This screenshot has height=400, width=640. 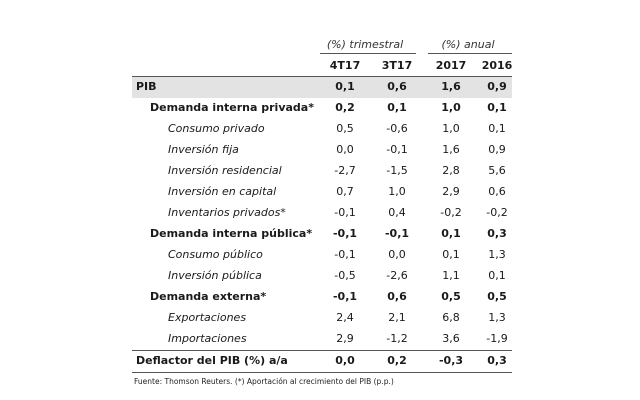 I want to click on table-row-inversion-en-capital: Inversión en capital 0,7 1,0 2,9 0,6, so click(x=322, y=192).